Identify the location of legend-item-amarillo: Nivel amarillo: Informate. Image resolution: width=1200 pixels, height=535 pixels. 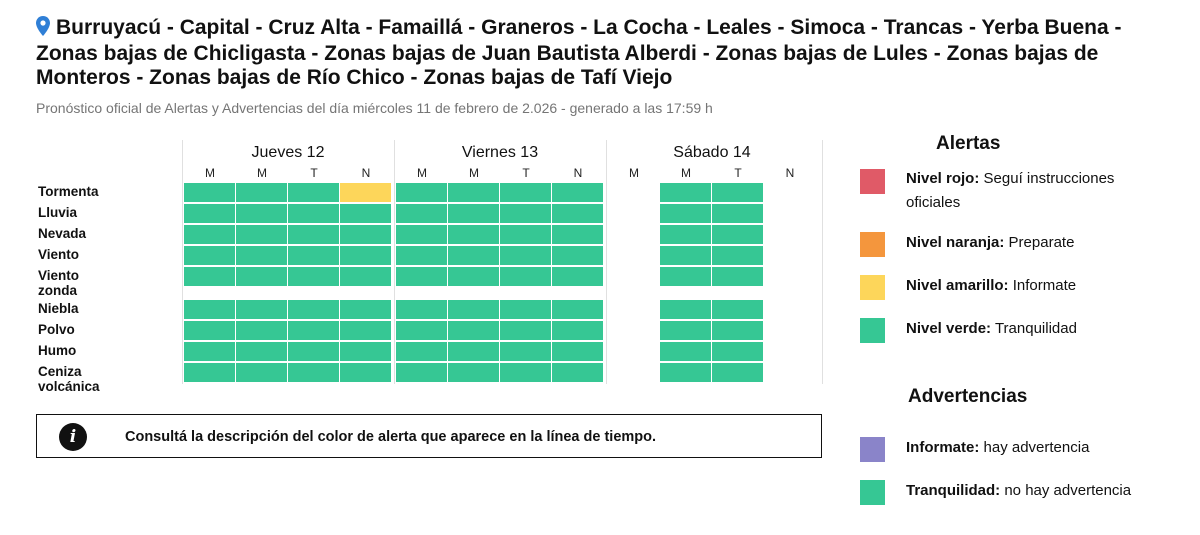
(991, 285).